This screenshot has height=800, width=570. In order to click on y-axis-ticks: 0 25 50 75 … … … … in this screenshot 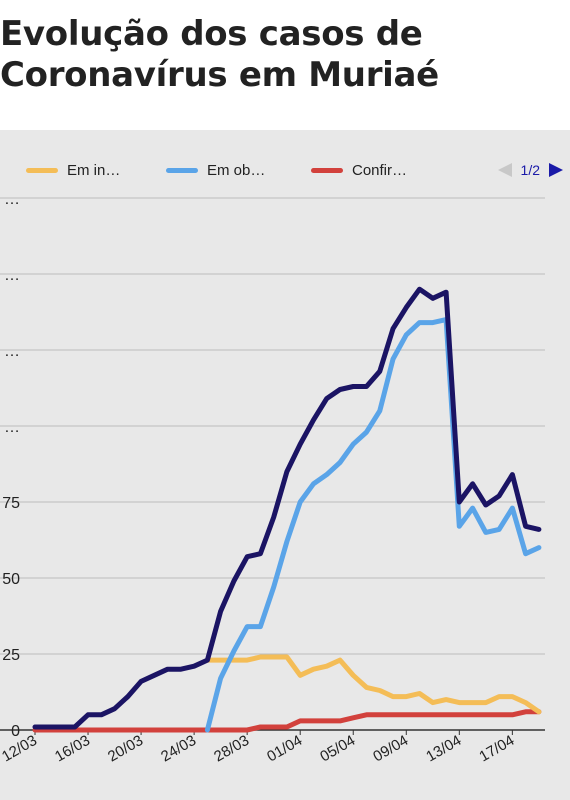, I will do `click(11, 465)`.